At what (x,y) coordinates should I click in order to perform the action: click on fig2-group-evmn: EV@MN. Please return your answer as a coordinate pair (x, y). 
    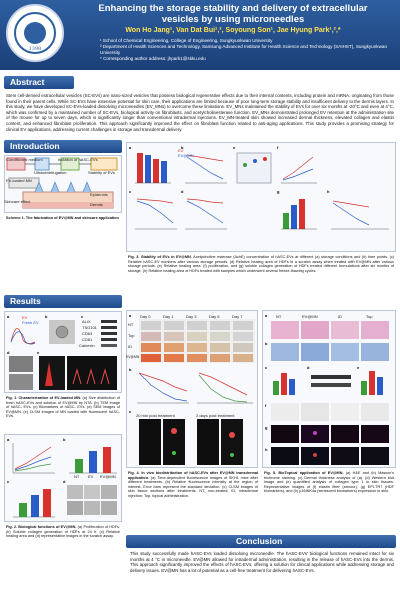
    Looking at the image, I should click on (108, 476).